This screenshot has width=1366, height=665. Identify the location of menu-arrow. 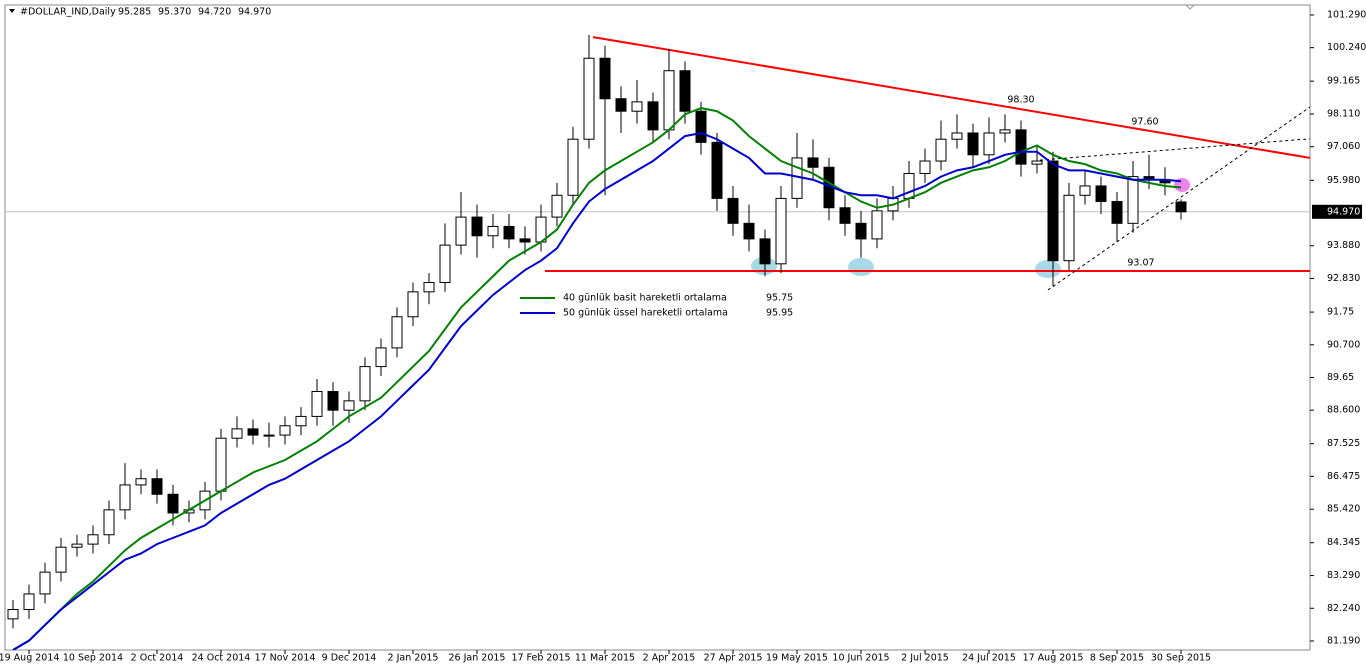
(12, 11).